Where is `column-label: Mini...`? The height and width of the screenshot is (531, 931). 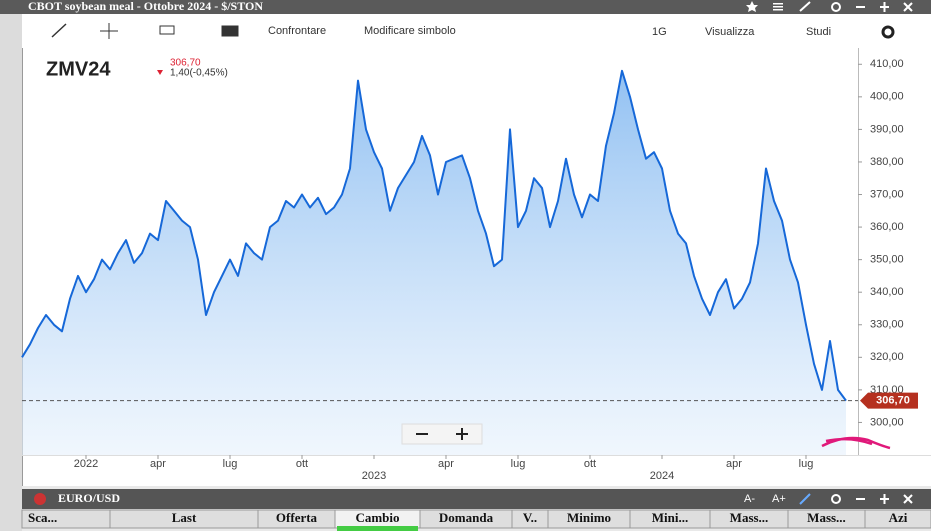
column-label: Mini... is located at coordinates (670, 517).